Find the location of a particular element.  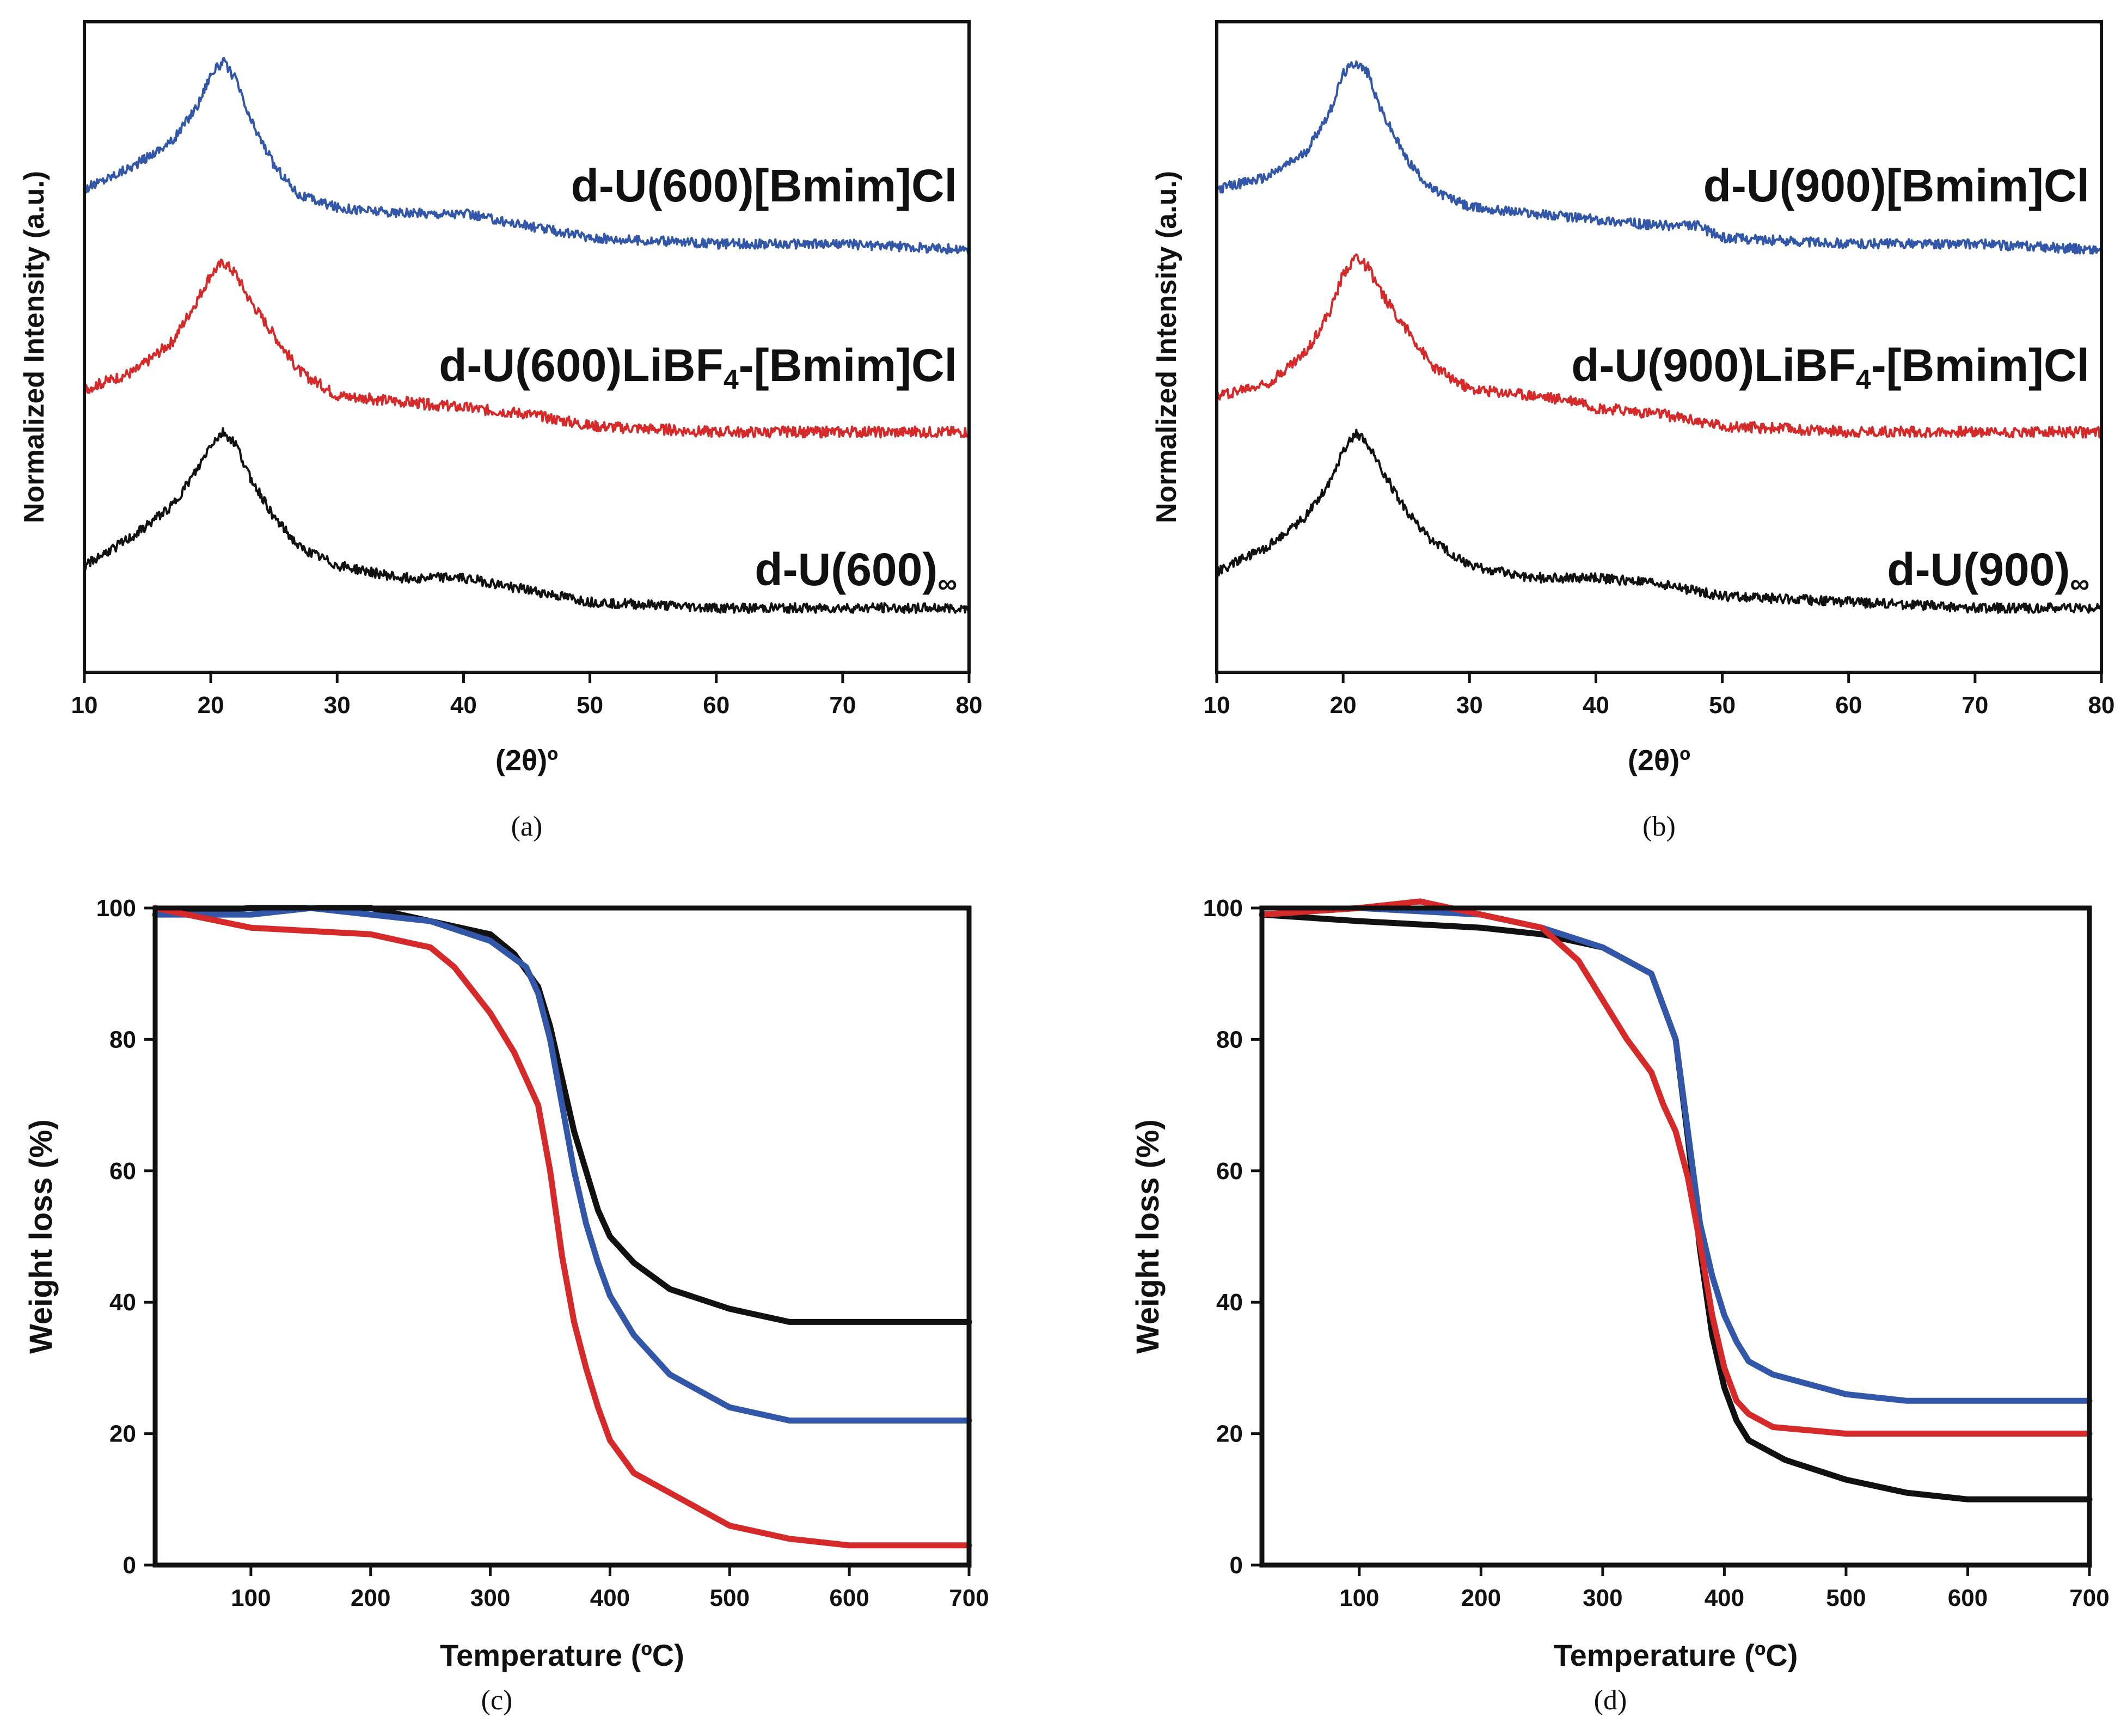

series-line-d-red is located at coordinates (1676, 1167).